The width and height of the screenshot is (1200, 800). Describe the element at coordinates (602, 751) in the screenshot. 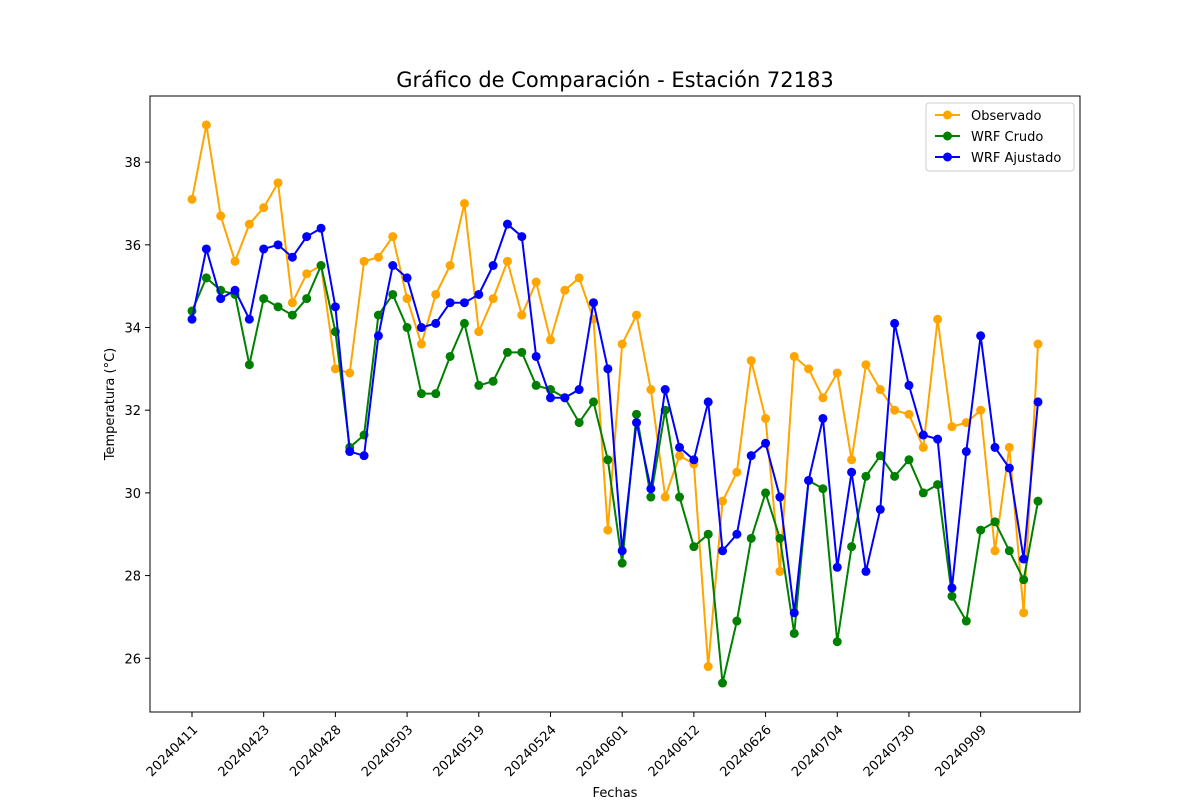

I see `x-tick-label: 20240601` at that location.